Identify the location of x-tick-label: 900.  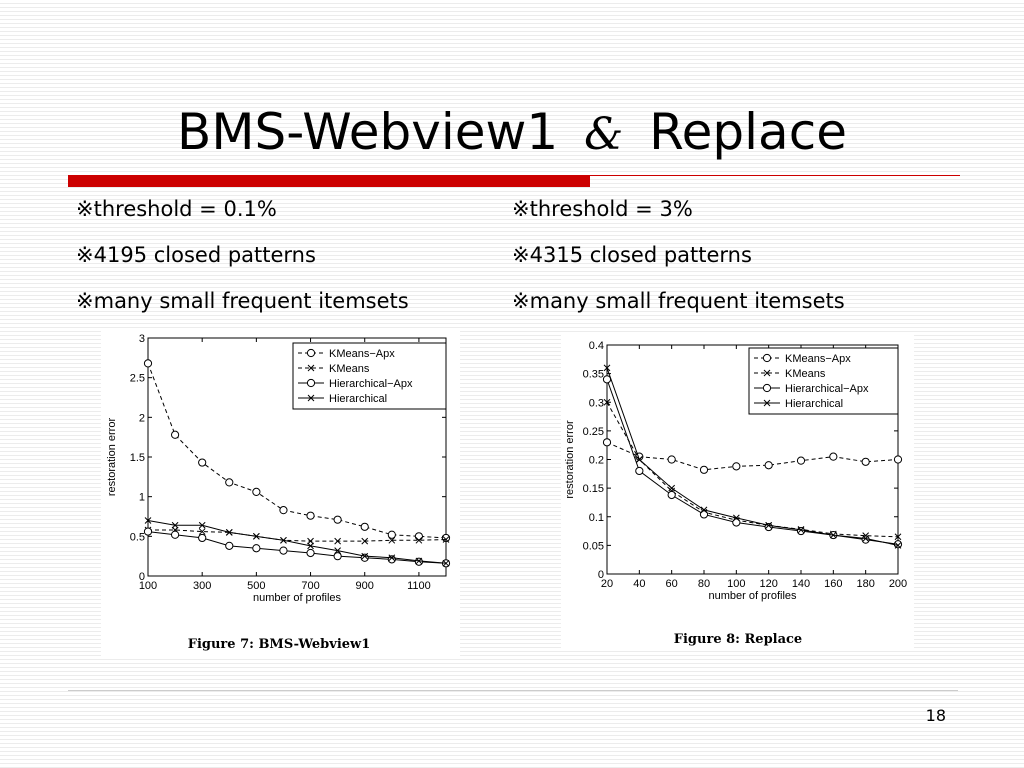
(365, 586).